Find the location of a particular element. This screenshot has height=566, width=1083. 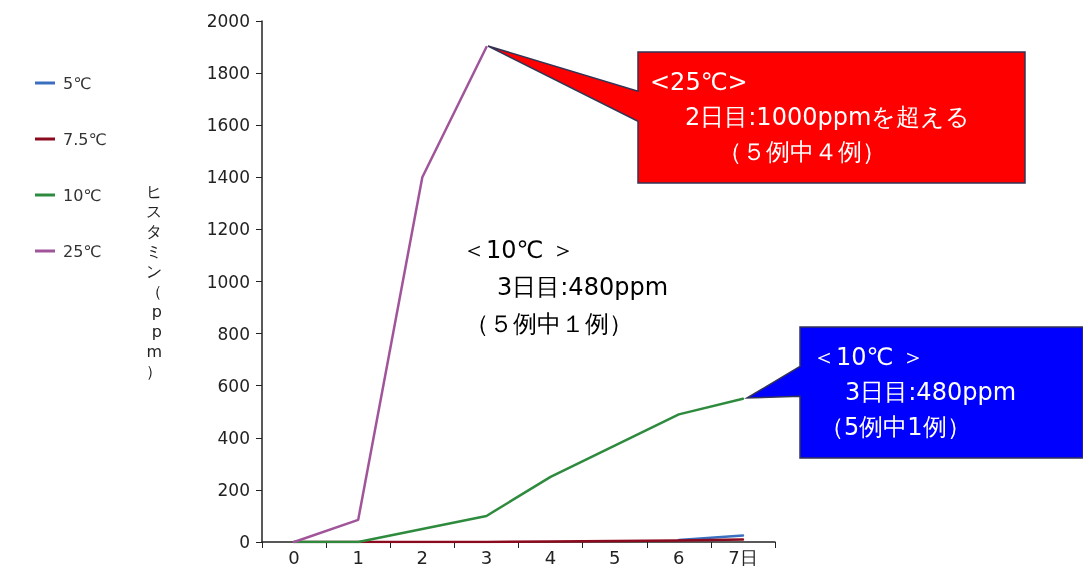

y-tick-label: 1200 is located at coordinates (228, 229).